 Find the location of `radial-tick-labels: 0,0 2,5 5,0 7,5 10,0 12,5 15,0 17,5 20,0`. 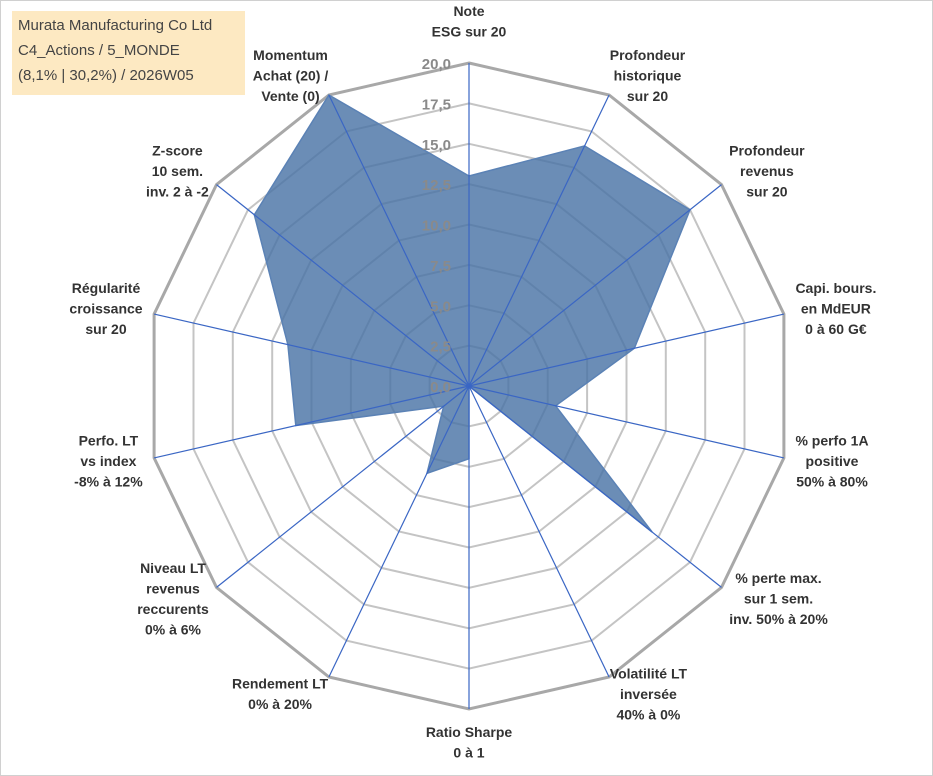

radial-tick-labels: 0,0 2,5 5,0 7,5 10,0 12,5 15,0 17,5 20,0 is located at coordinates (436, 226).